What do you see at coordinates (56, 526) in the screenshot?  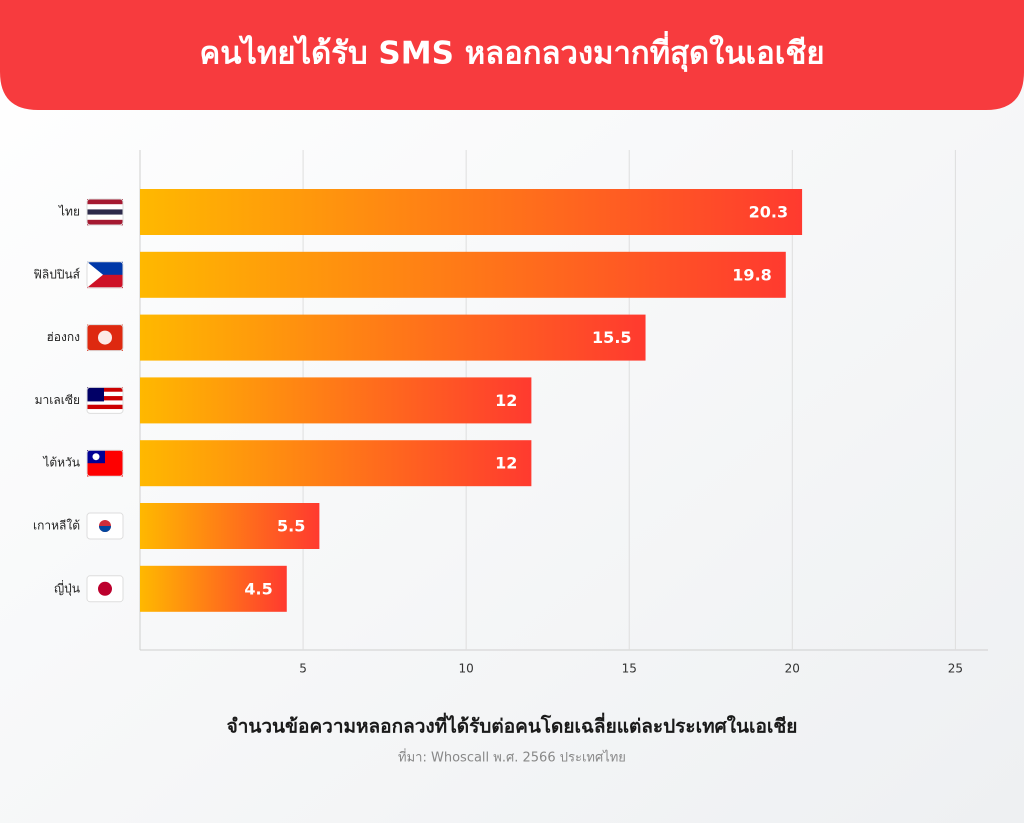 I see `y-tick-label: เกาหลีใต้` at bounding box center [56, 526].